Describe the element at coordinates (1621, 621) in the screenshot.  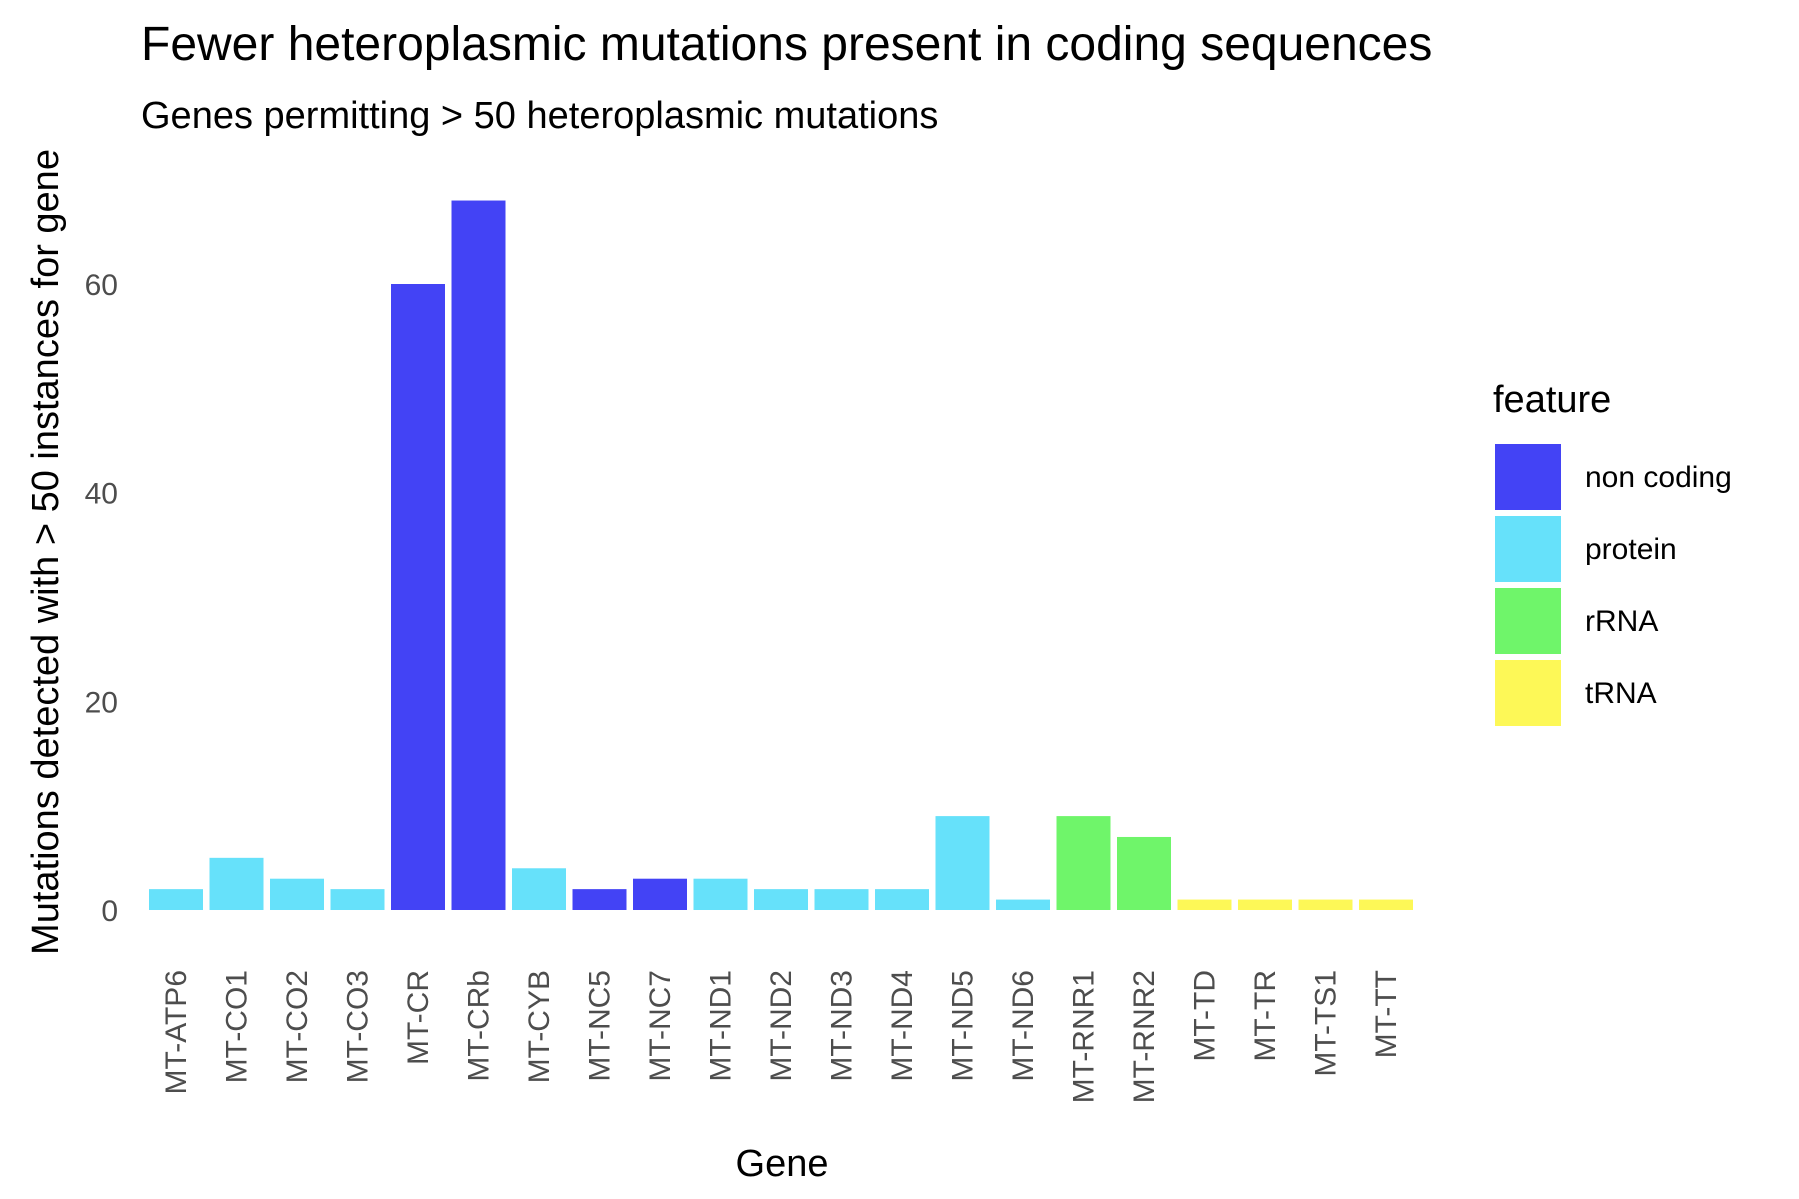
I see `legend-label: rRNA` at that location.